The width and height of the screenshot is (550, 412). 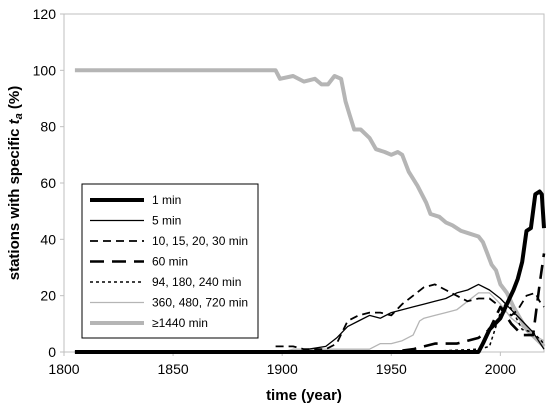 I want to click on y-tick-label: 80, so click(x=48, y=127).